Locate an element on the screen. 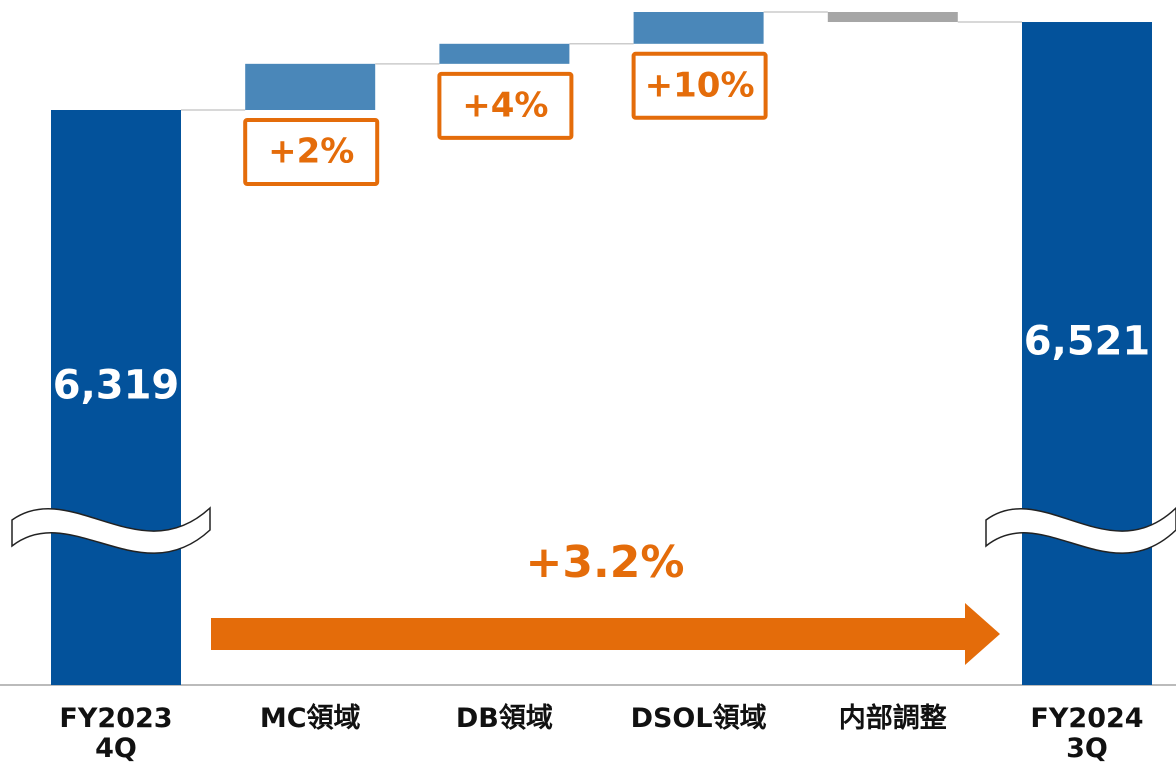 The width and height of the screenshot is (1176, 772). x-tick-label: FY2023 4Q is located at coordinates (116, 733).